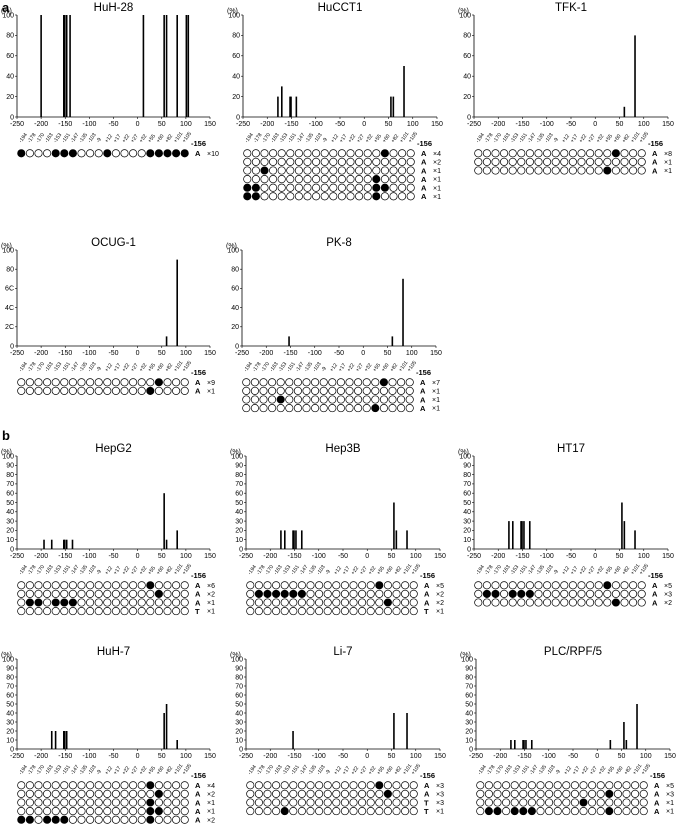 This screenshot has width=685, height=829. What do you see at coordinates (338, 770) in the screenshot?
I see `site-label: +12` at bounding box center [338, 770].